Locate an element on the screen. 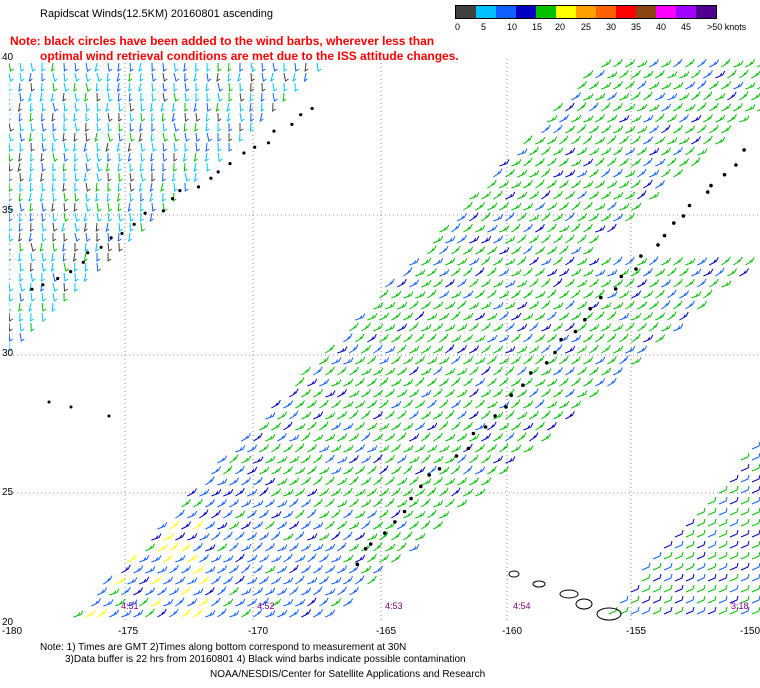 This screenshot has width=760, height=688. legend-label: 15 is located at coordinates (537, 27).